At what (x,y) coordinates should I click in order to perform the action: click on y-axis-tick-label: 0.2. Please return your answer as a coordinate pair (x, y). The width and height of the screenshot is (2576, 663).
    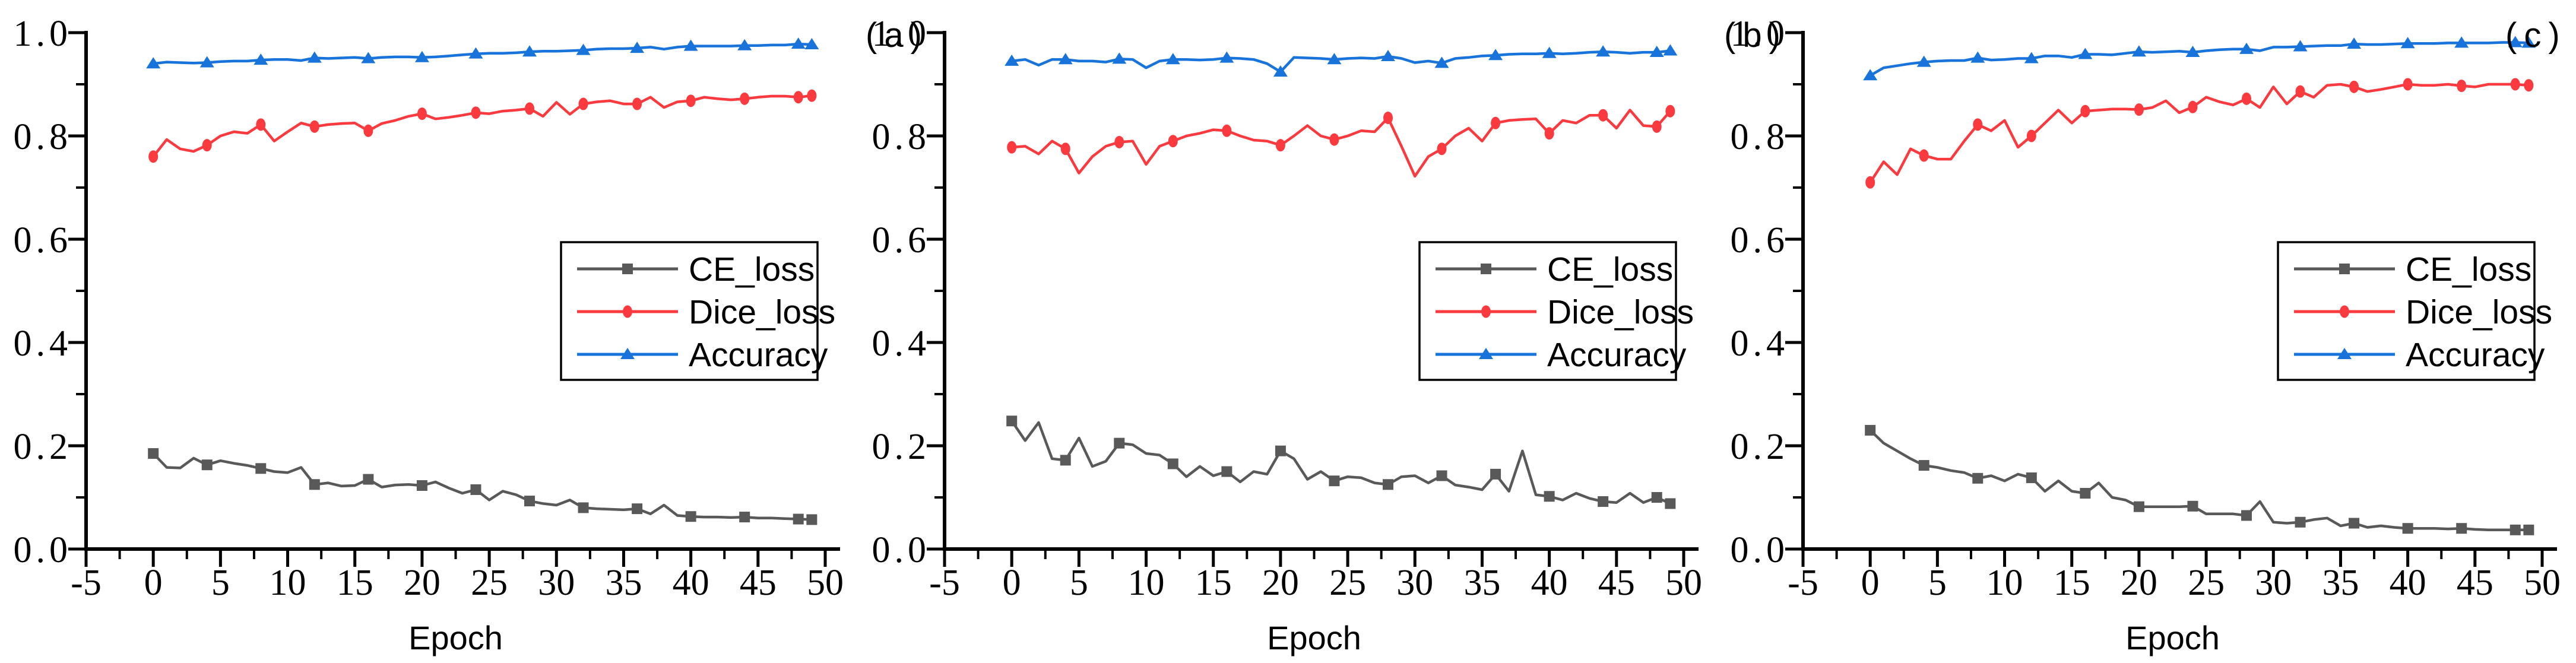
    Looking at the image, I should click on (1760, 447).